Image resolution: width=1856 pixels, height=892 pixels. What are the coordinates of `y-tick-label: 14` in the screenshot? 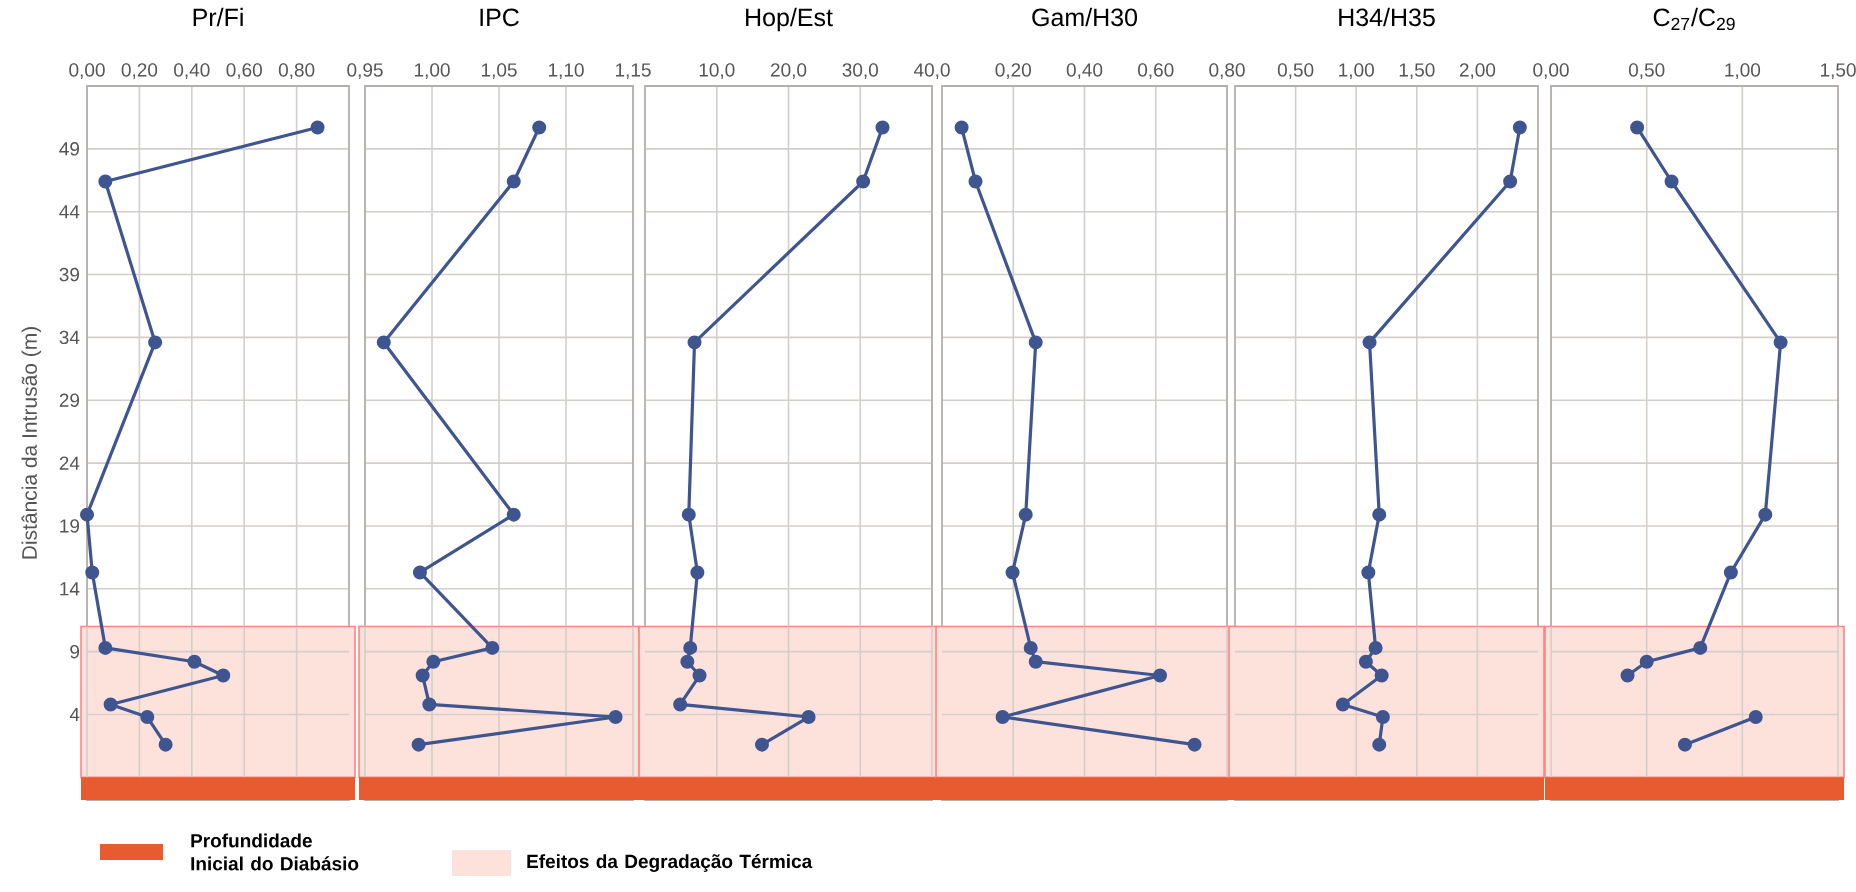 It's located at (70, 589).